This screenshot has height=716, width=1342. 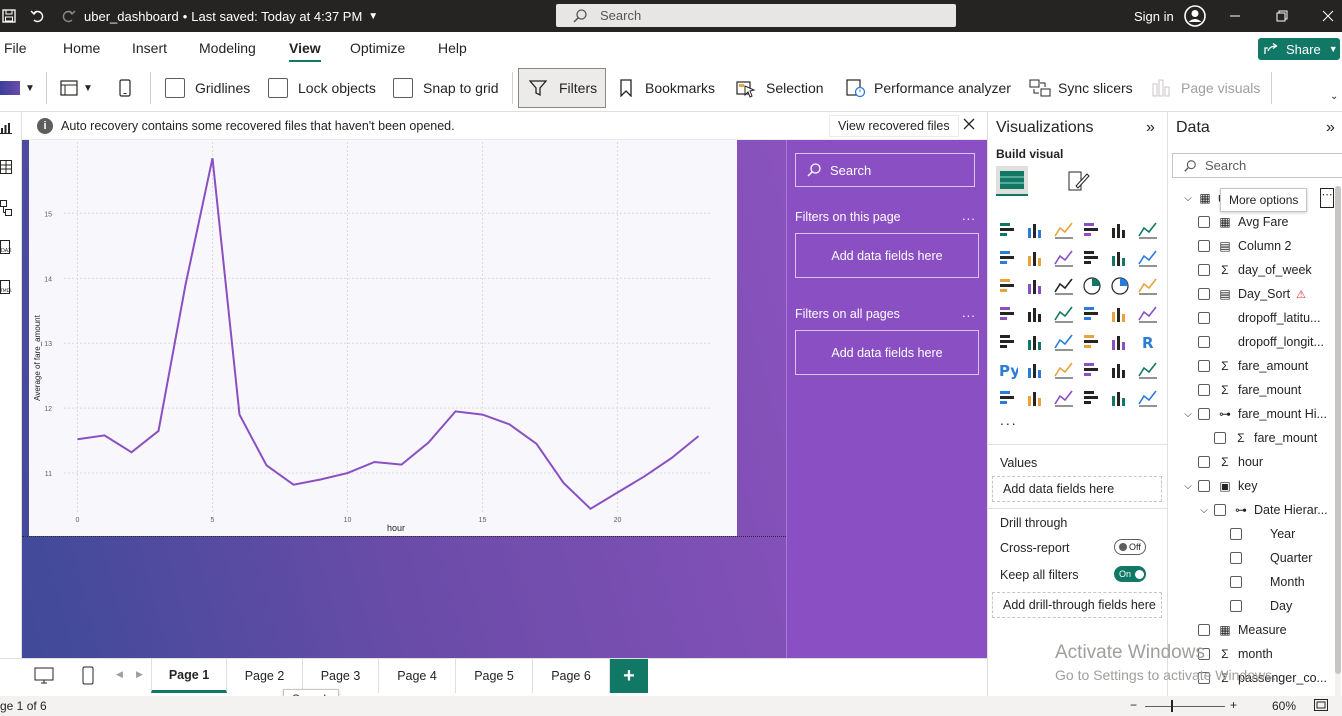 What do you see at coordinates (1245, 246) in the screenshot?
I see `field-row: ▤ Column 2` at bounding box center [1245, 246].